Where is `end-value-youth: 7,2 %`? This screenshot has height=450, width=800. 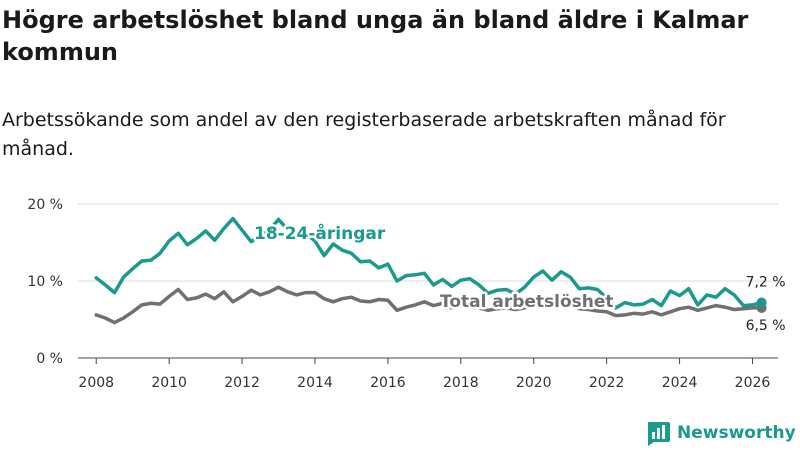 end-value-youth: 7,2 % is located at coordinates (766, 283).